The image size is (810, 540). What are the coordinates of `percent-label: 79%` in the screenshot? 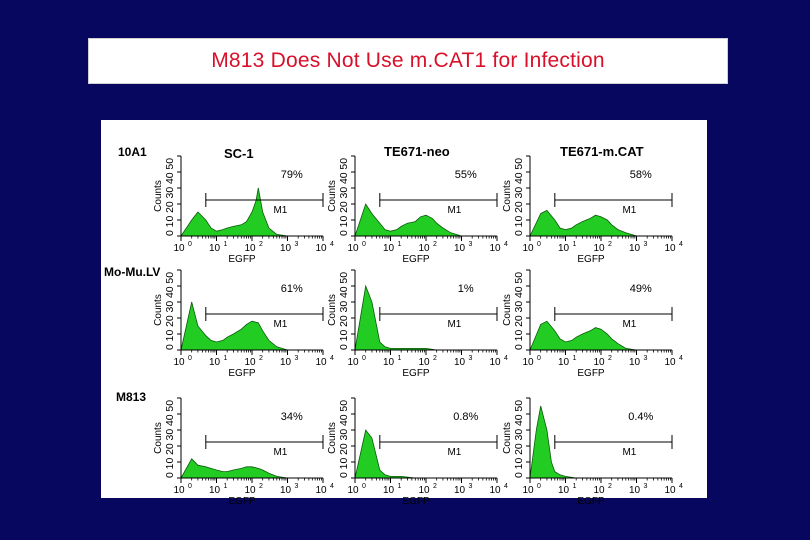 It's located at (292, 175).